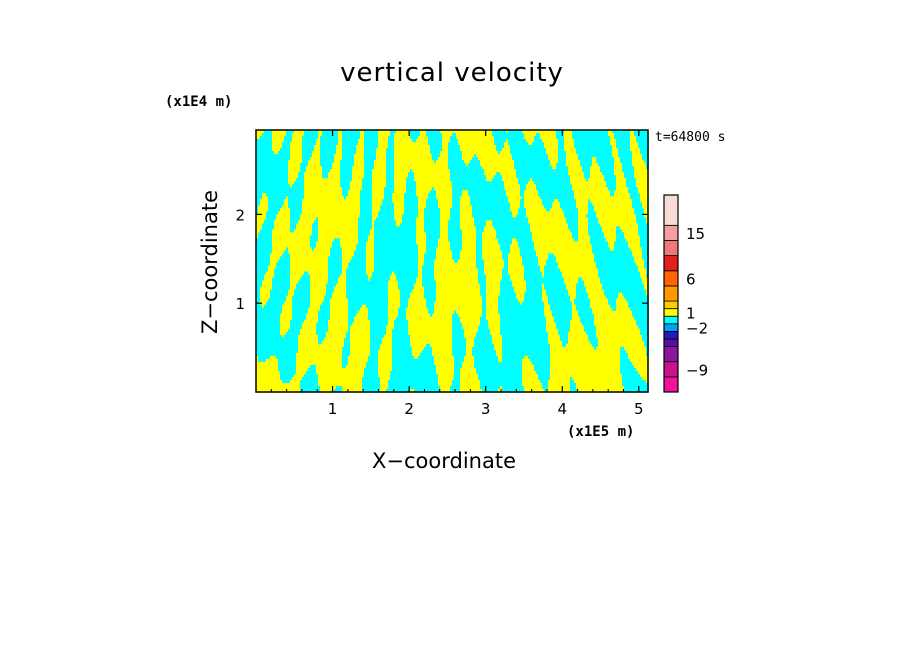  I want to click on colorbar-label: −2, so click(697, 329).